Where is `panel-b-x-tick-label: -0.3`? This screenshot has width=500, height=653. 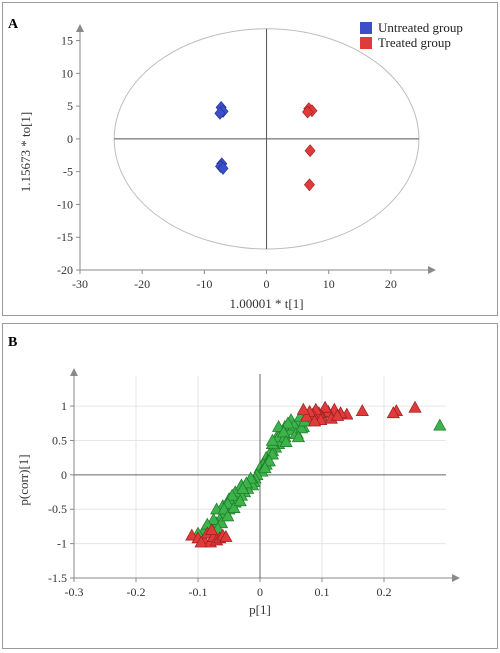
panel-b-x-tick-label: -0.3 is located at coordinates (74, 592).